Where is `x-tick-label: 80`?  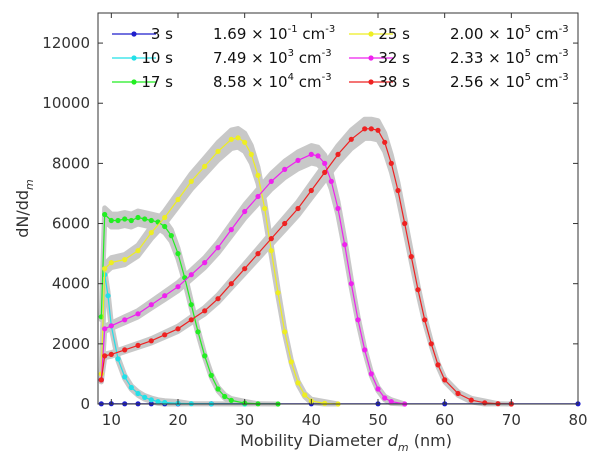 x-tick-label: 80 is located at coordinates (577, 420).